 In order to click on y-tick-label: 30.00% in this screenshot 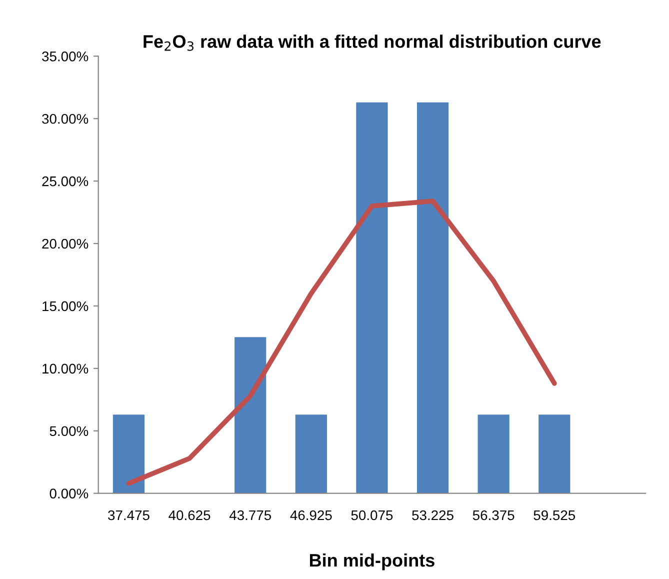, I will do `click(65, 119)`.